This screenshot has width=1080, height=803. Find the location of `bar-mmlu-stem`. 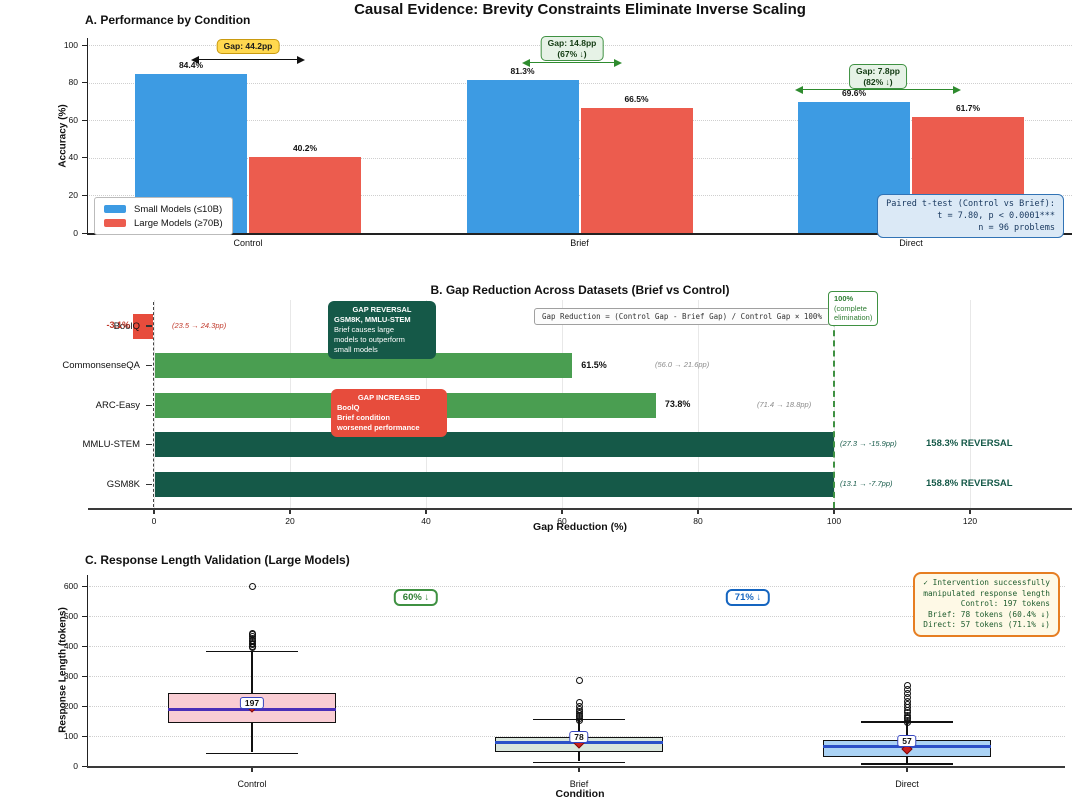

bar-mmlu-stem is located at coordinates (494, 445).